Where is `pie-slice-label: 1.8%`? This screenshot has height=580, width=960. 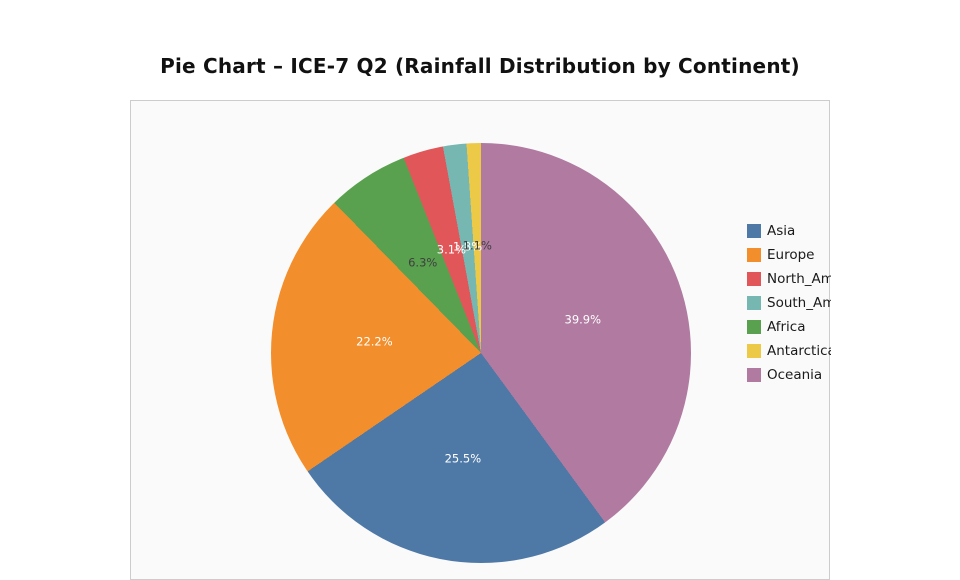
pie-slice-label: 1.8% is located at coordinates (467, 245).